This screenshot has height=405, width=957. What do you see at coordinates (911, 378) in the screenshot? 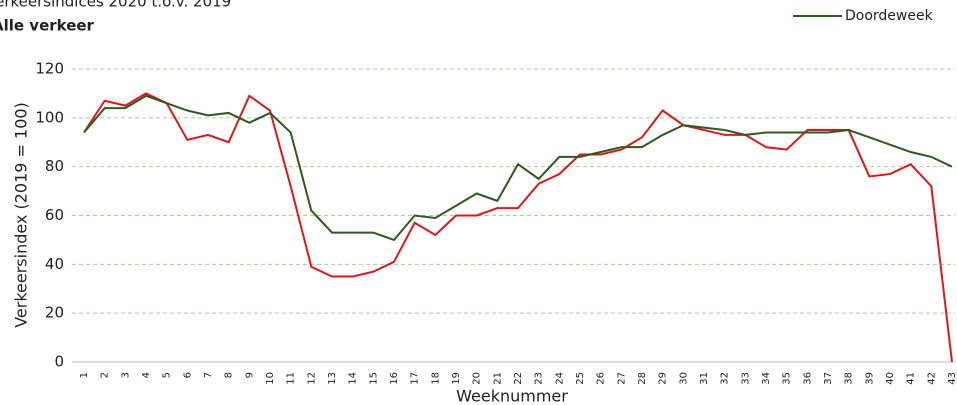
I see `x-tick-label: 41` at bounding box center [911, 378].